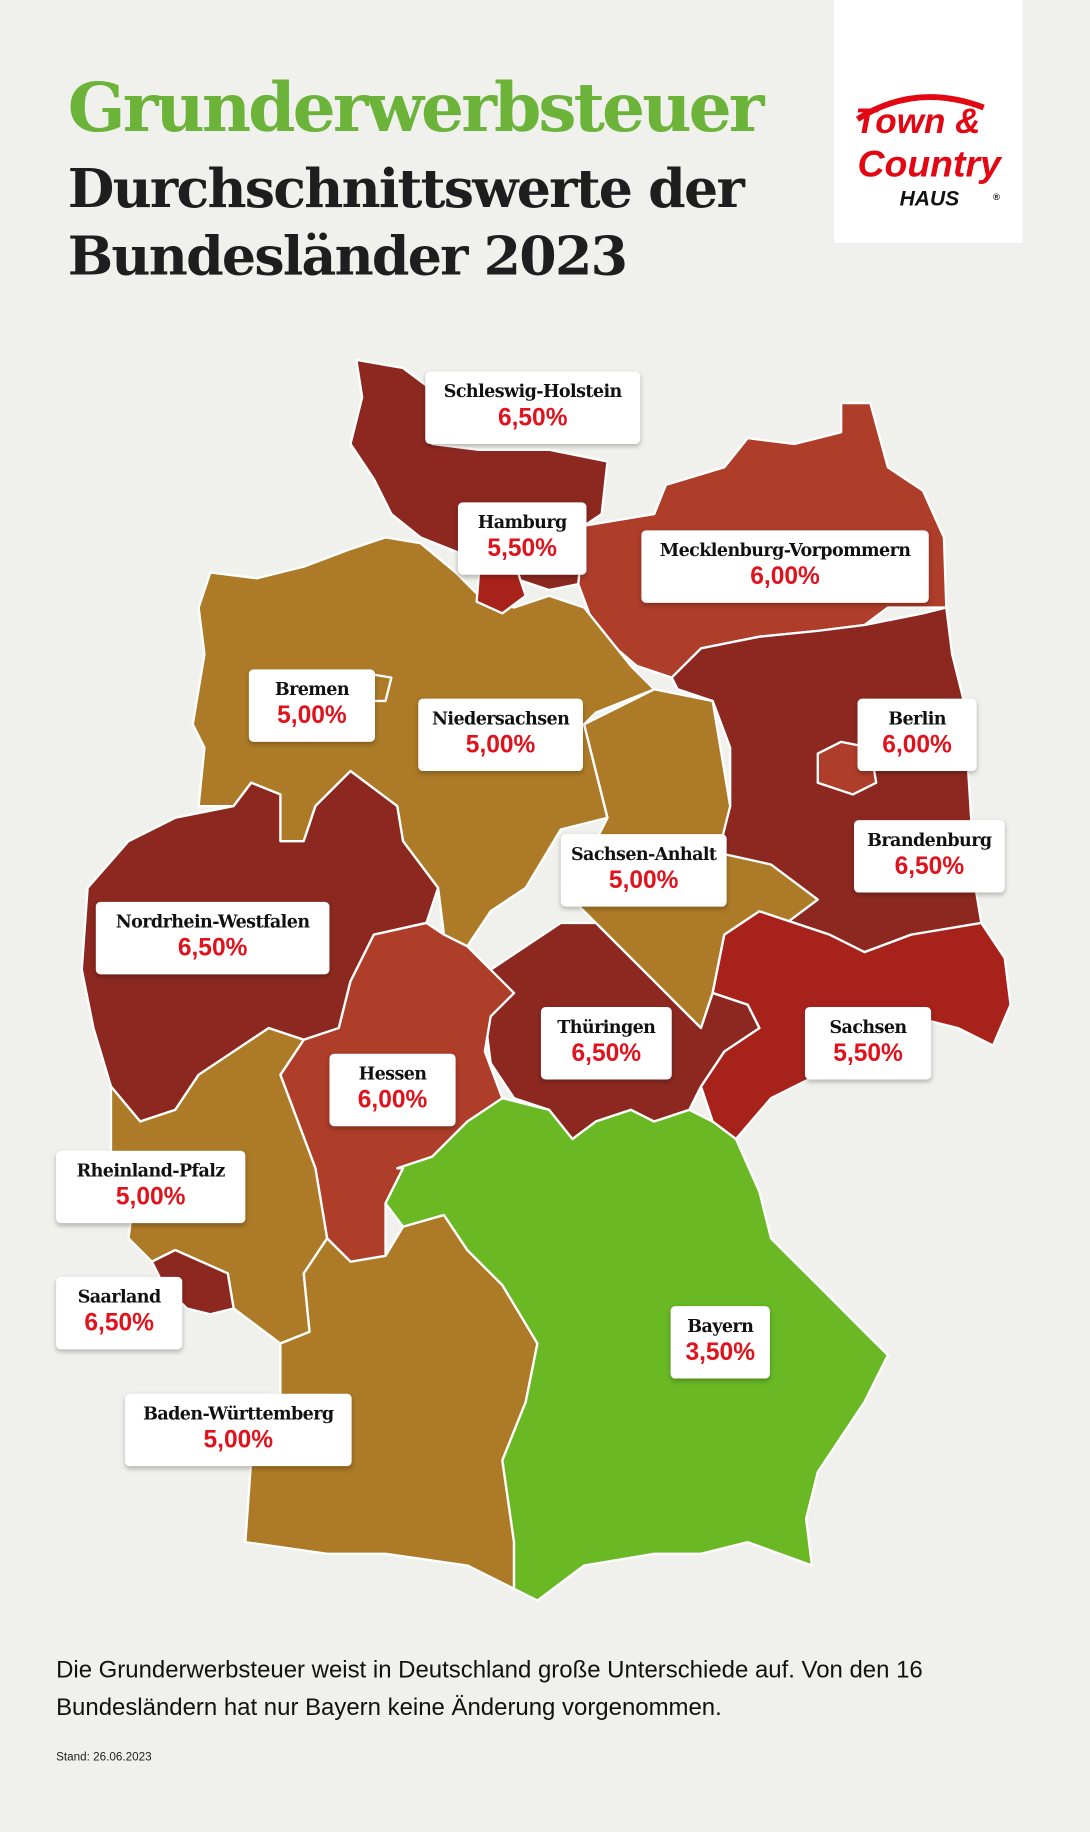  I want to click on label-niedersachsen: Niedersachsen 5,00%, so click(500, 735).